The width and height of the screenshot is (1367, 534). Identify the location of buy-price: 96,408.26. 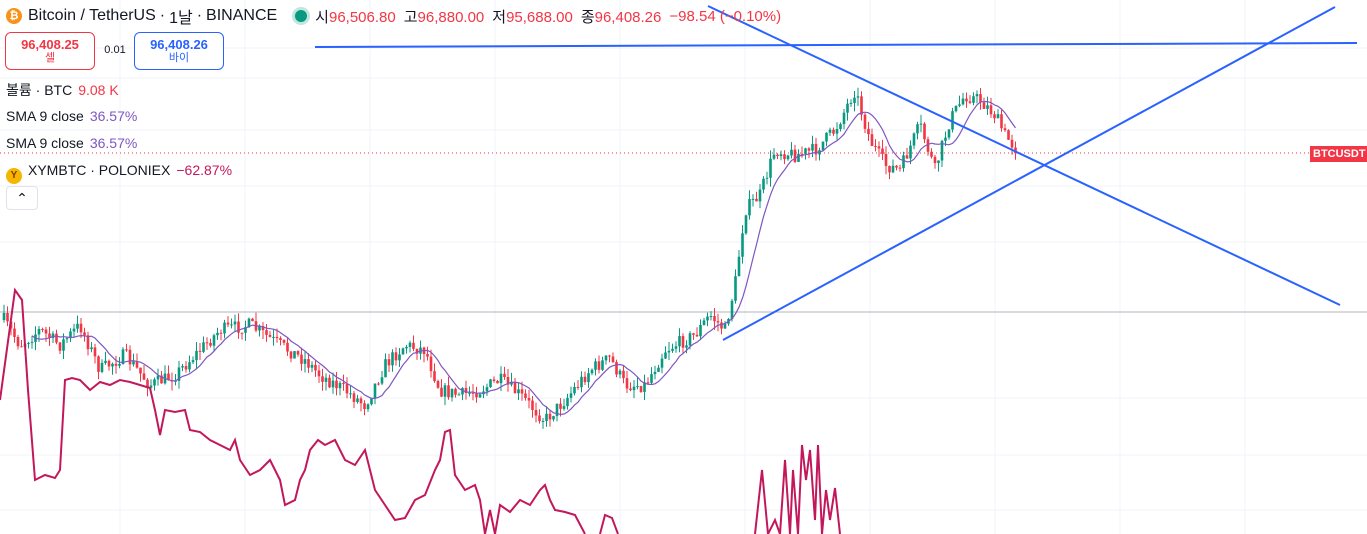
(179, 44).